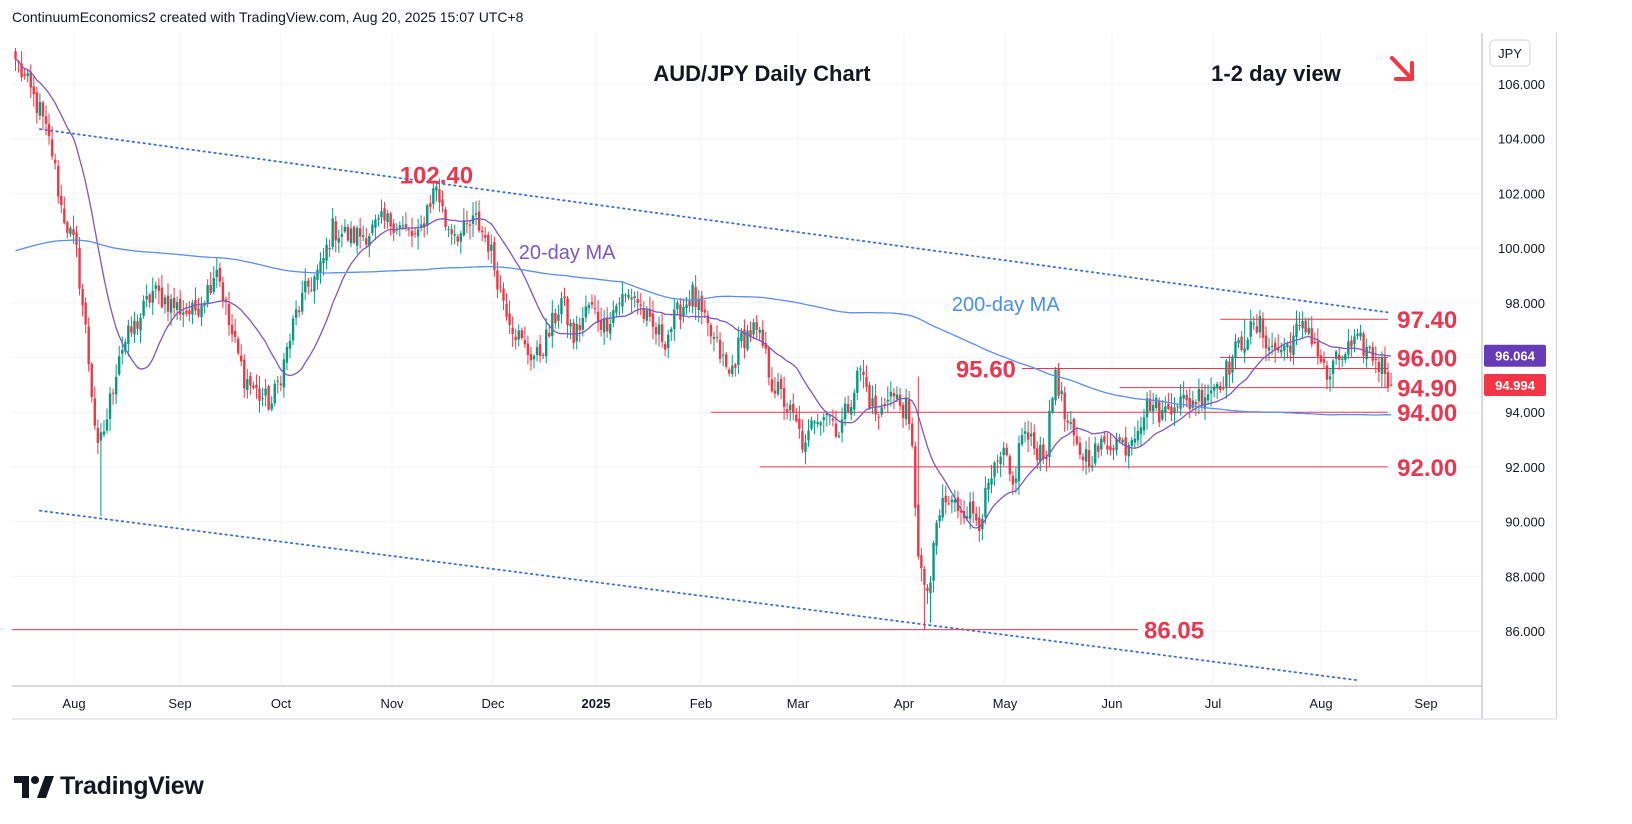 This screenshot has height=824, width=1632. Describe the element at coordinates (567, 253) in the screenshot. I see `ma20-label: 20-day MA` at that location.